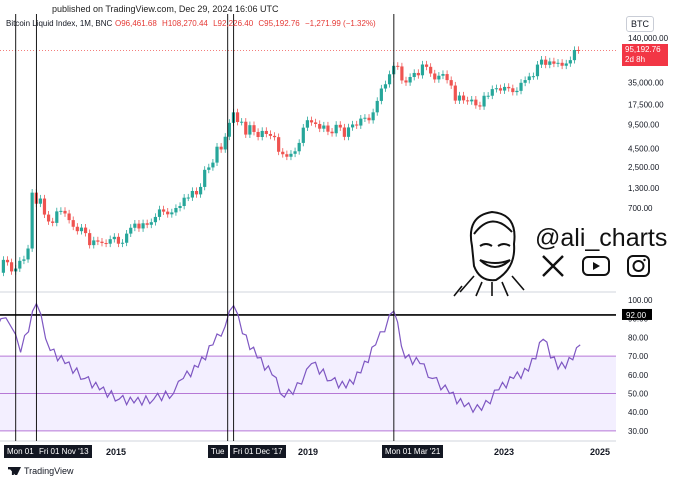 This screenshot has height=482, width=680. What do you see at coordinates (258, 451) in the screenshot?
I see `time-flag-4: Fri 01 Dec '17` at bounding box center [258, 451].